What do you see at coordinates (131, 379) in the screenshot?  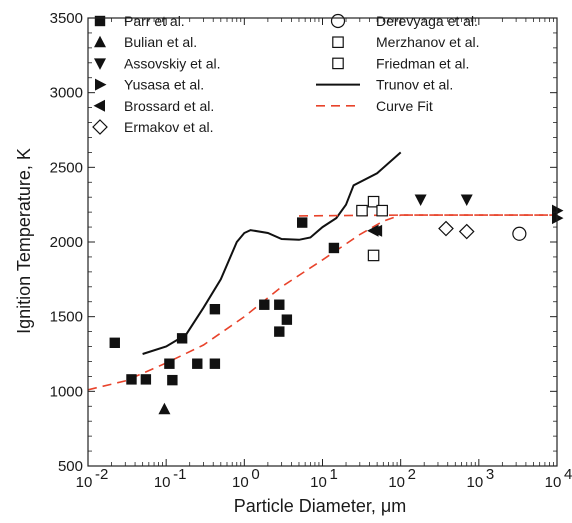 I see `data-point-s0-p1` at bounding box center [131, 379].